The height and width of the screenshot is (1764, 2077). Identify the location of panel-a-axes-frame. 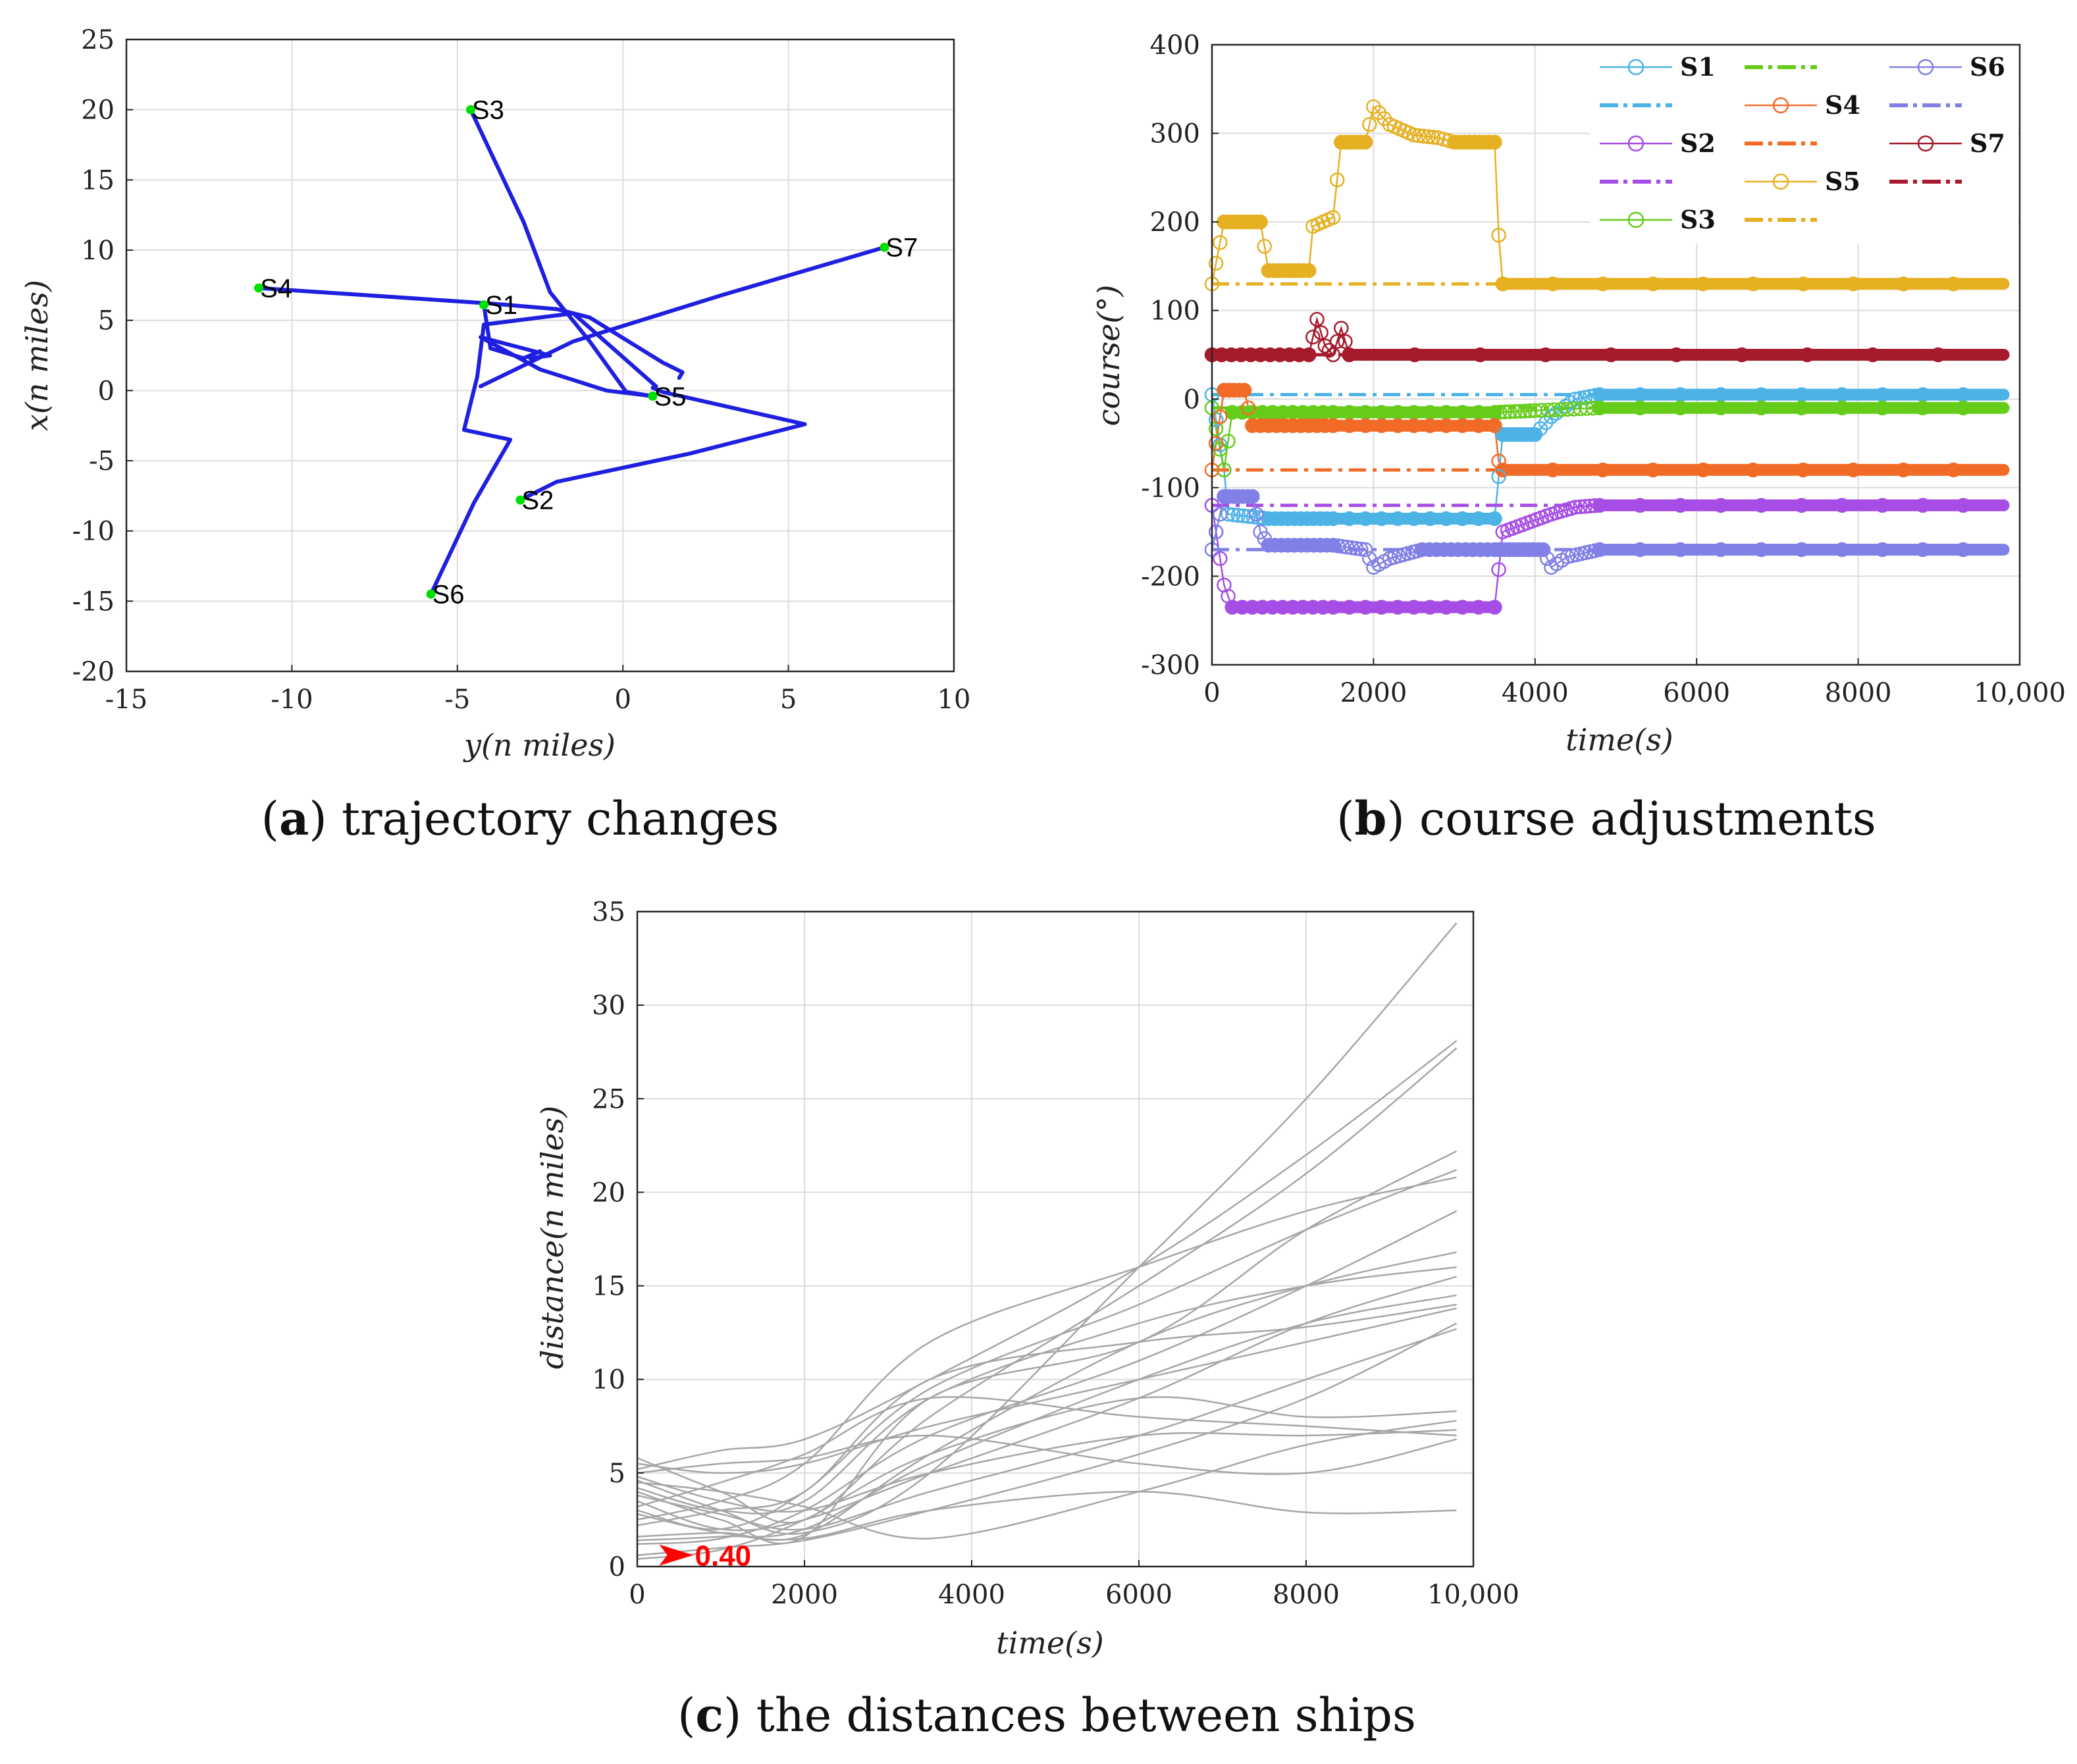
(540, 355).